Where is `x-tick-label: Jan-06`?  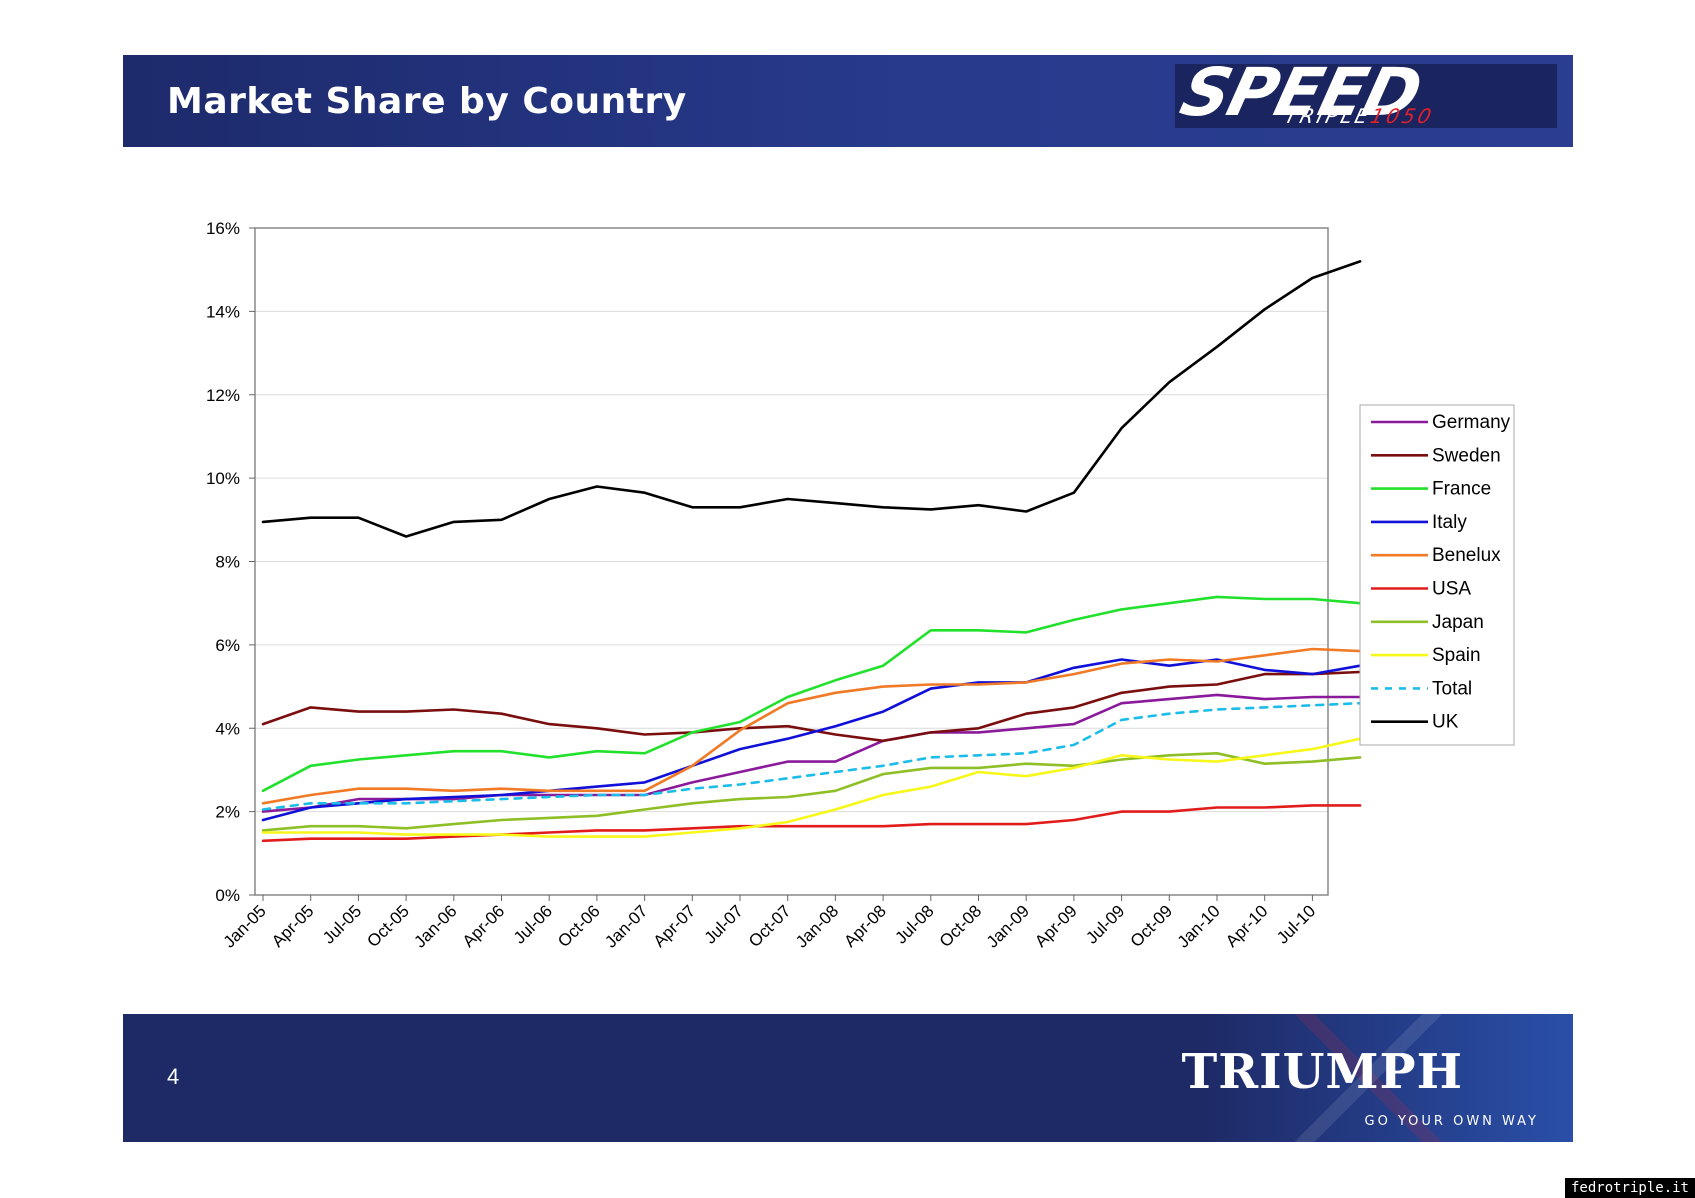
x-tick-label: Jan-06 is located at coordinates (435, 926).